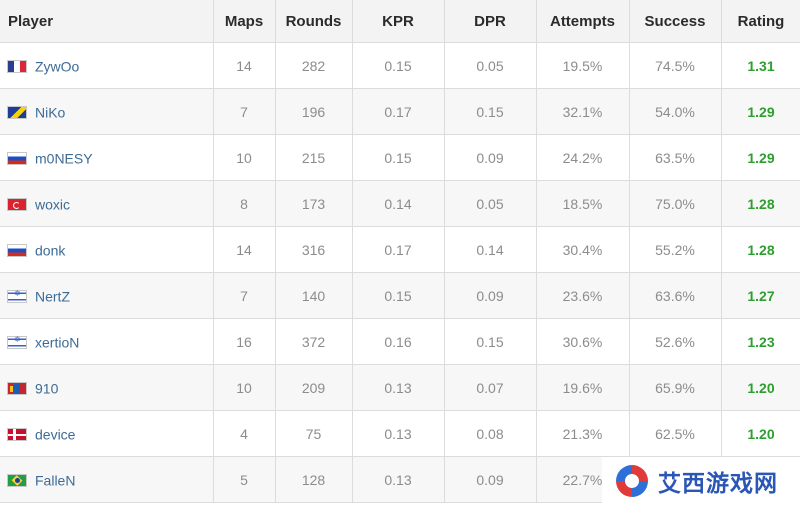 The image size is (800, 505). What do you see at coordinates (583, 111) in the screenshot?
I see `attempts-cell: 32.1%` at bounding box center [583, 111].